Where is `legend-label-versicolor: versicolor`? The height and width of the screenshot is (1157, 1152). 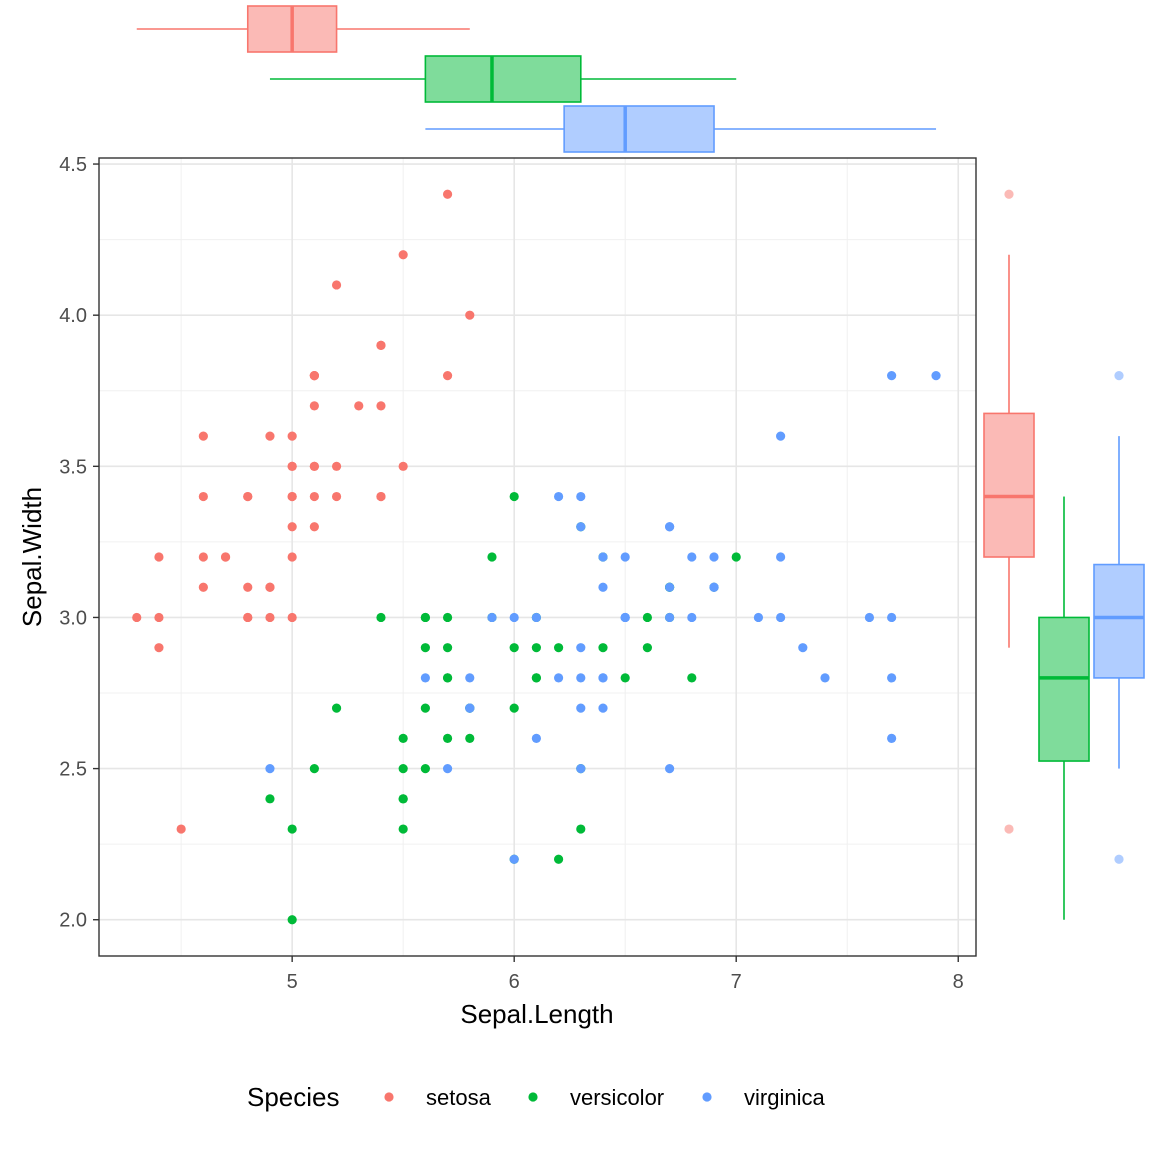
legend-label-versicolor: versicolor is located at coordinates (617, 1097).